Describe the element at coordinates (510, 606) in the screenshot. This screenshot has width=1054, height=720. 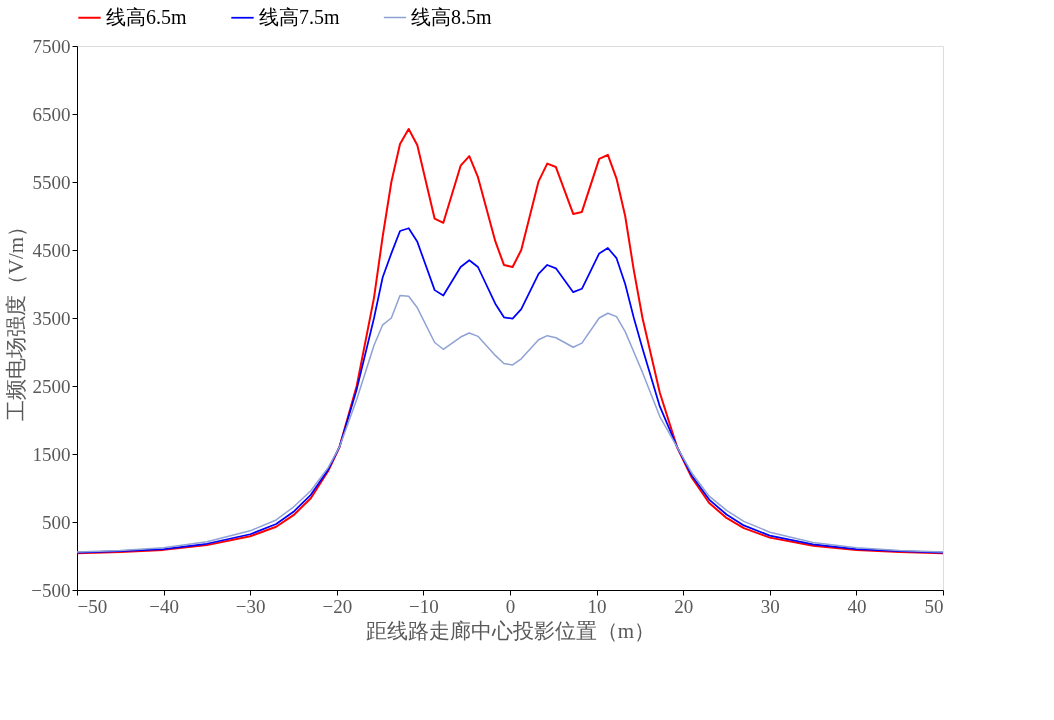
I see `x-tick-label: 0` at that location.